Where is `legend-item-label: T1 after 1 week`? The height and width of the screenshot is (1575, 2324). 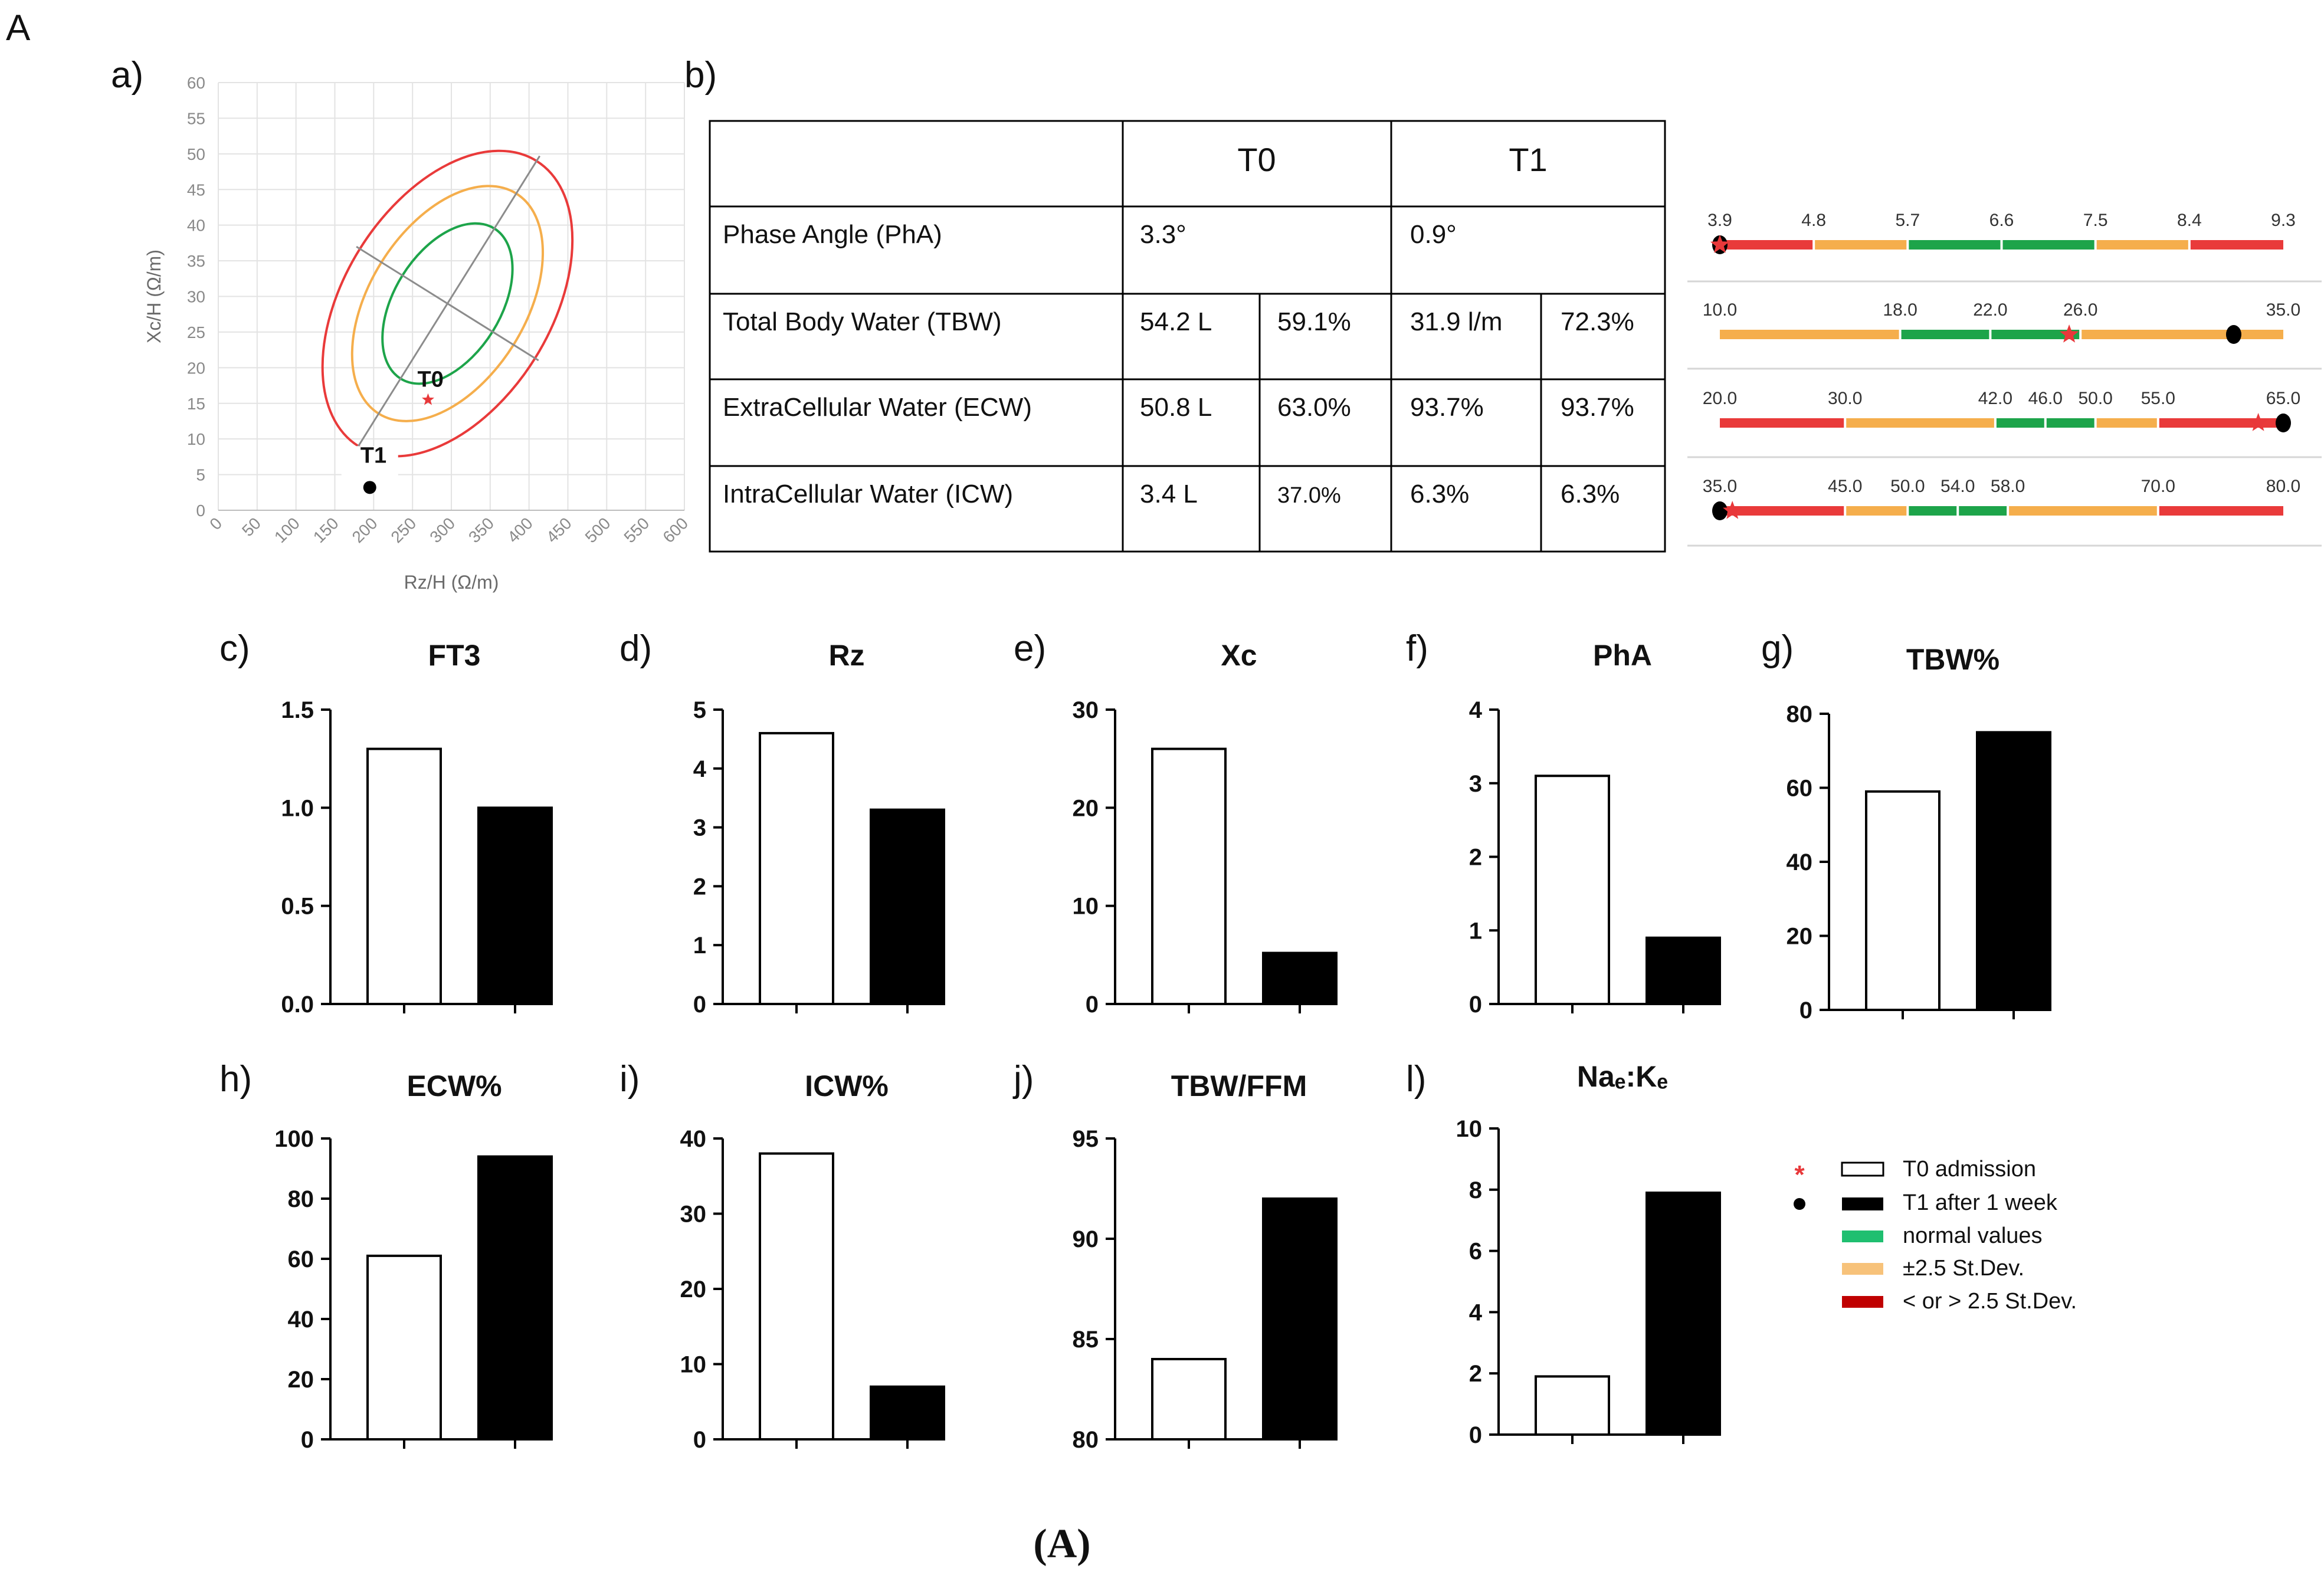
legend-item-label: T1 after 1 week is located at coordinates (1980, 1202).